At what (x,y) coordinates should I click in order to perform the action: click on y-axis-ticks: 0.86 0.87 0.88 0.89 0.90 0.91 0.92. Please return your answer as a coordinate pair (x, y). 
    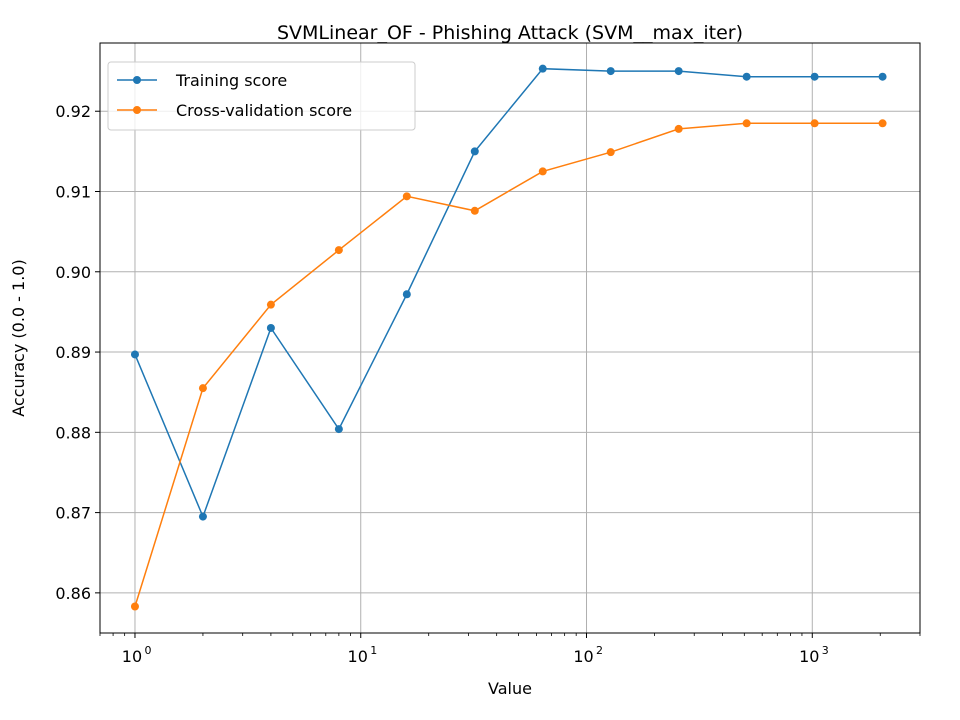
    Looking at the image, I should click on (77, 352).